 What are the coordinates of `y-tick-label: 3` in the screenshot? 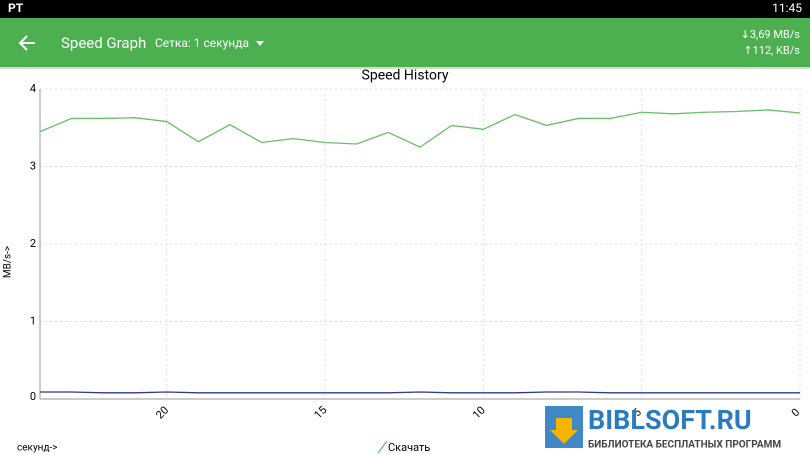 It's located at (33, 165).